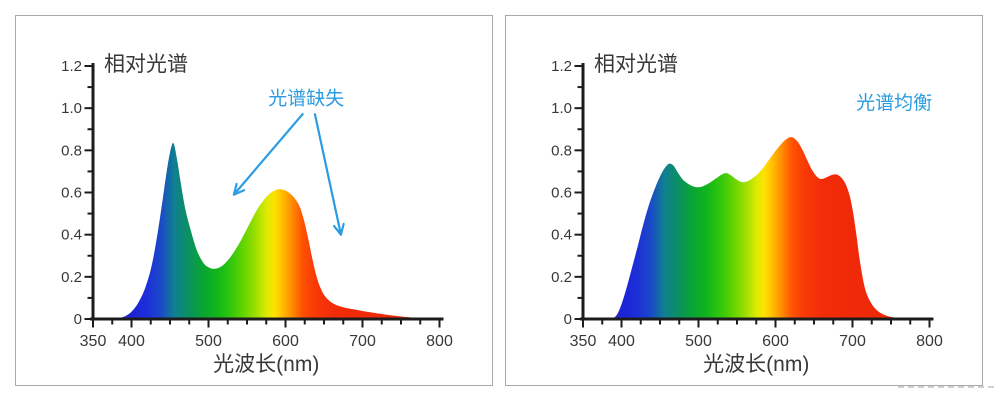 The width and height of the screenshot is (1000, 401). Describe the element at coordinates (306, 99) in the screenshot. I see `annotation-text: 光谱缺失` at that location.